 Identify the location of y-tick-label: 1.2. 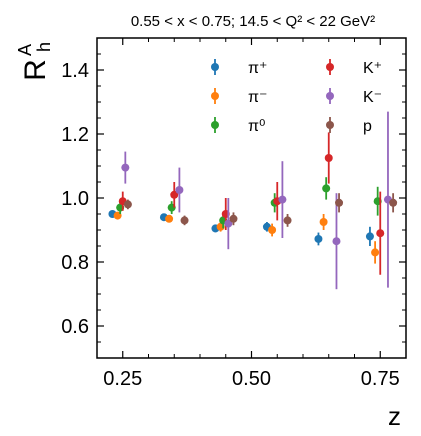
(75, 135).